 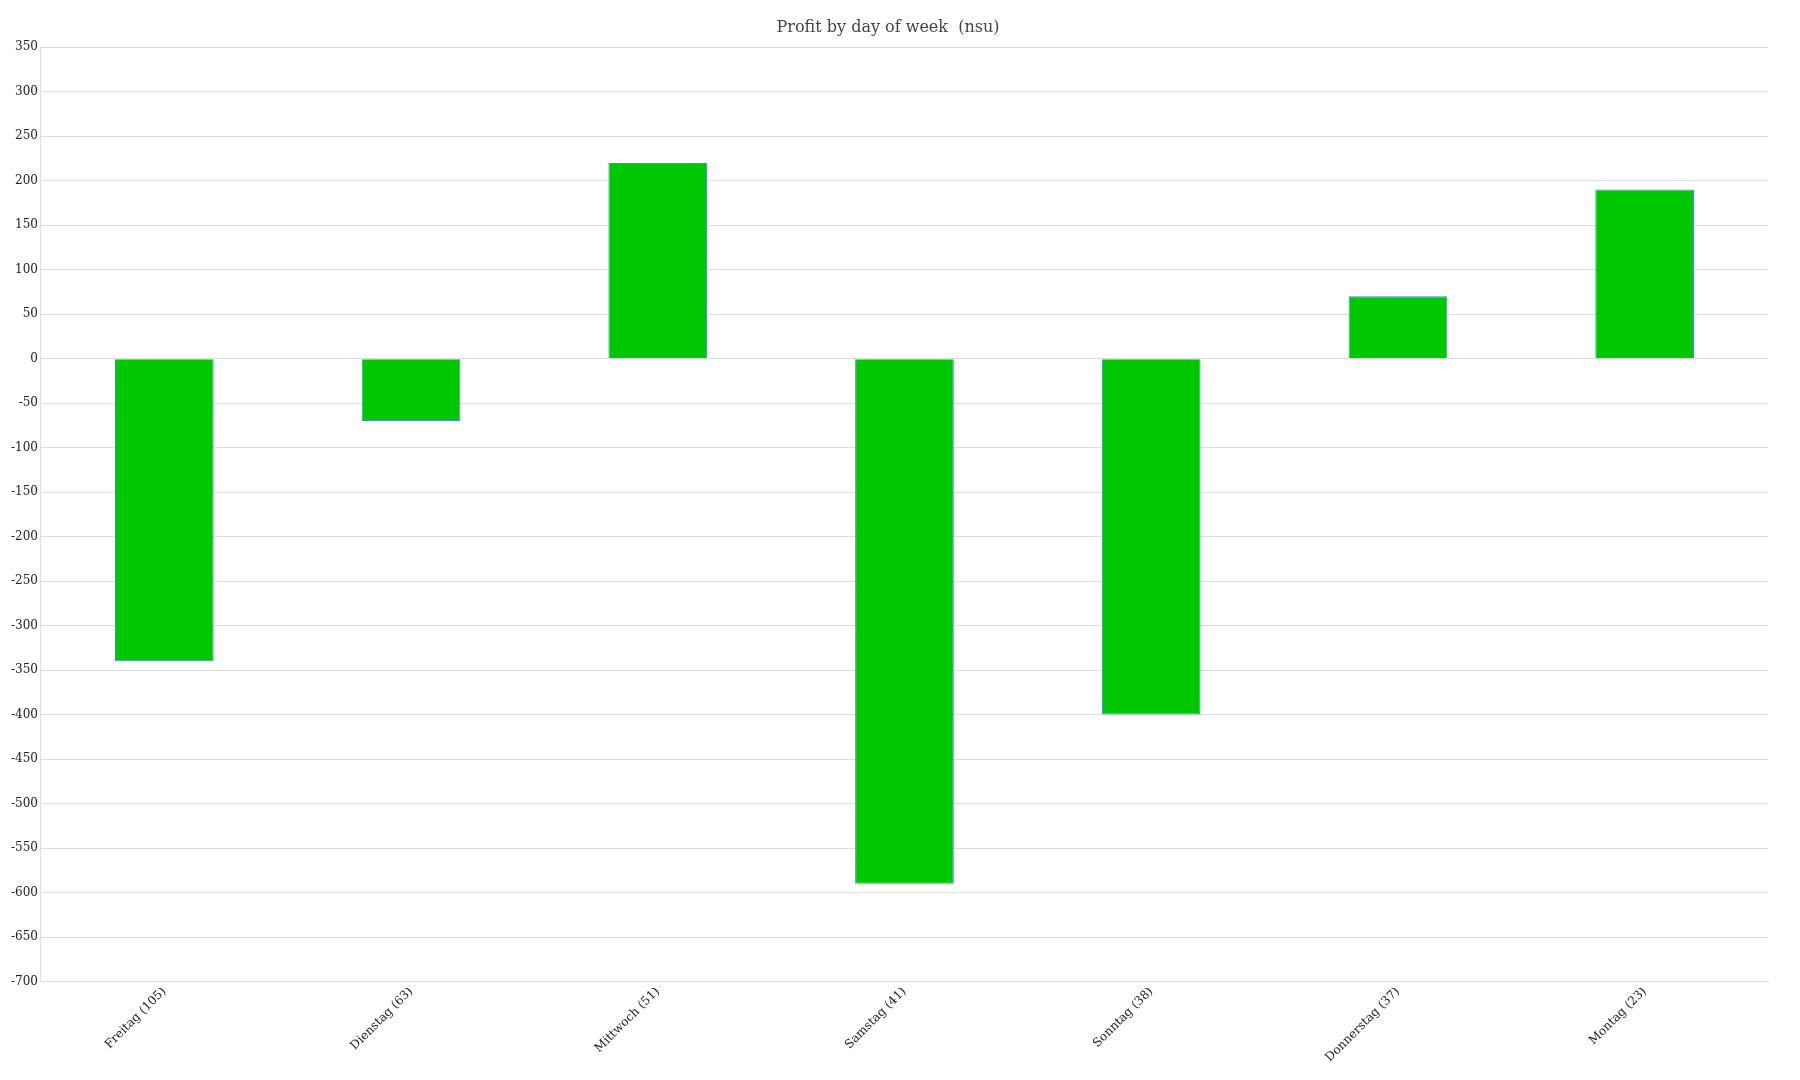 What do you see at coordinates (34, 357) in the screenshot?
I see `y-tick-label: 0` at bounding box center [34, 357].